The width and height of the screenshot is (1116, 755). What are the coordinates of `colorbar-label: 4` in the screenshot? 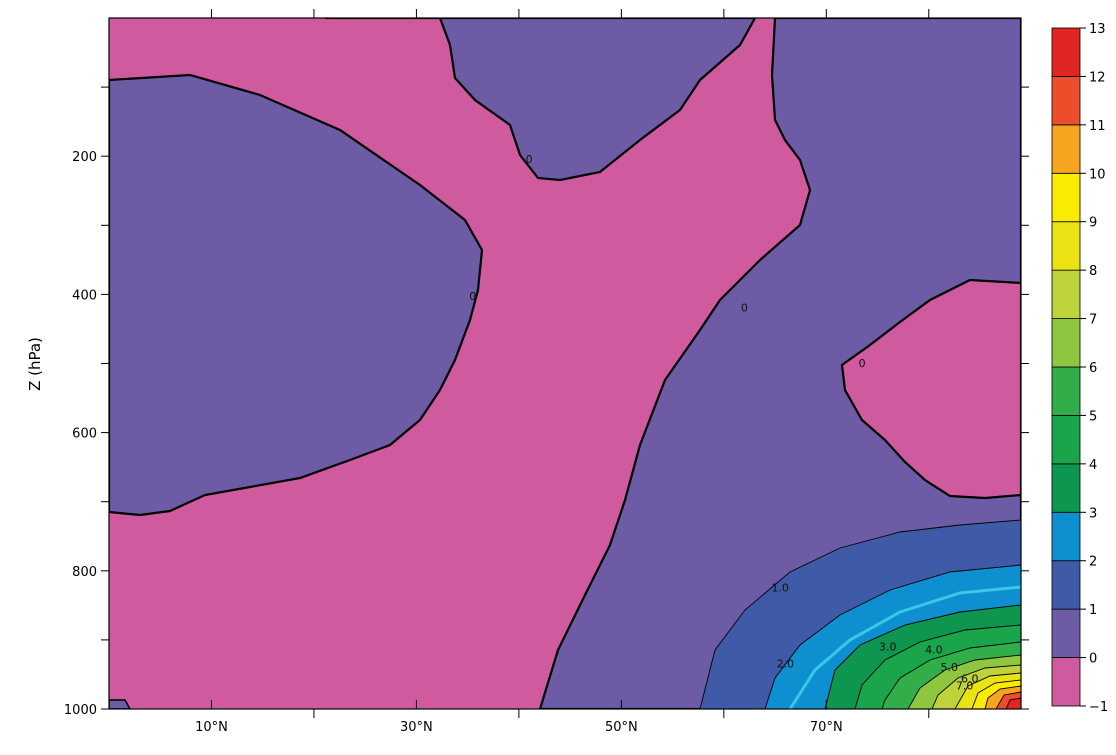 It's located at (1093, 465).